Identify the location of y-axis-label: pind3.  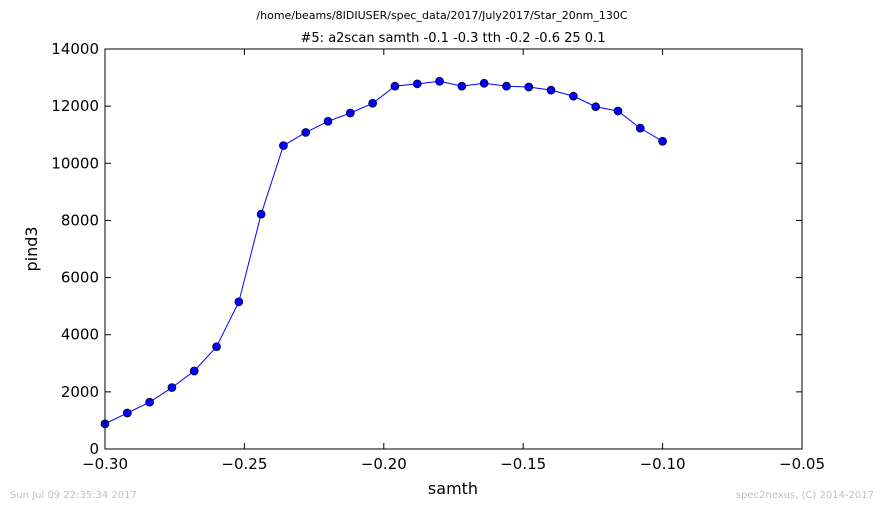
(31, 248).